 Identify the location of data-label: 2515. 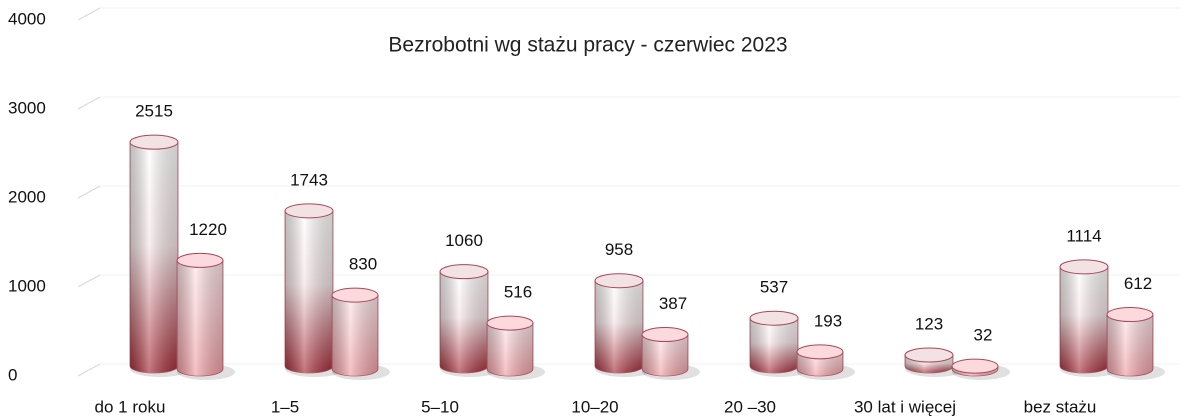
(154, 111).